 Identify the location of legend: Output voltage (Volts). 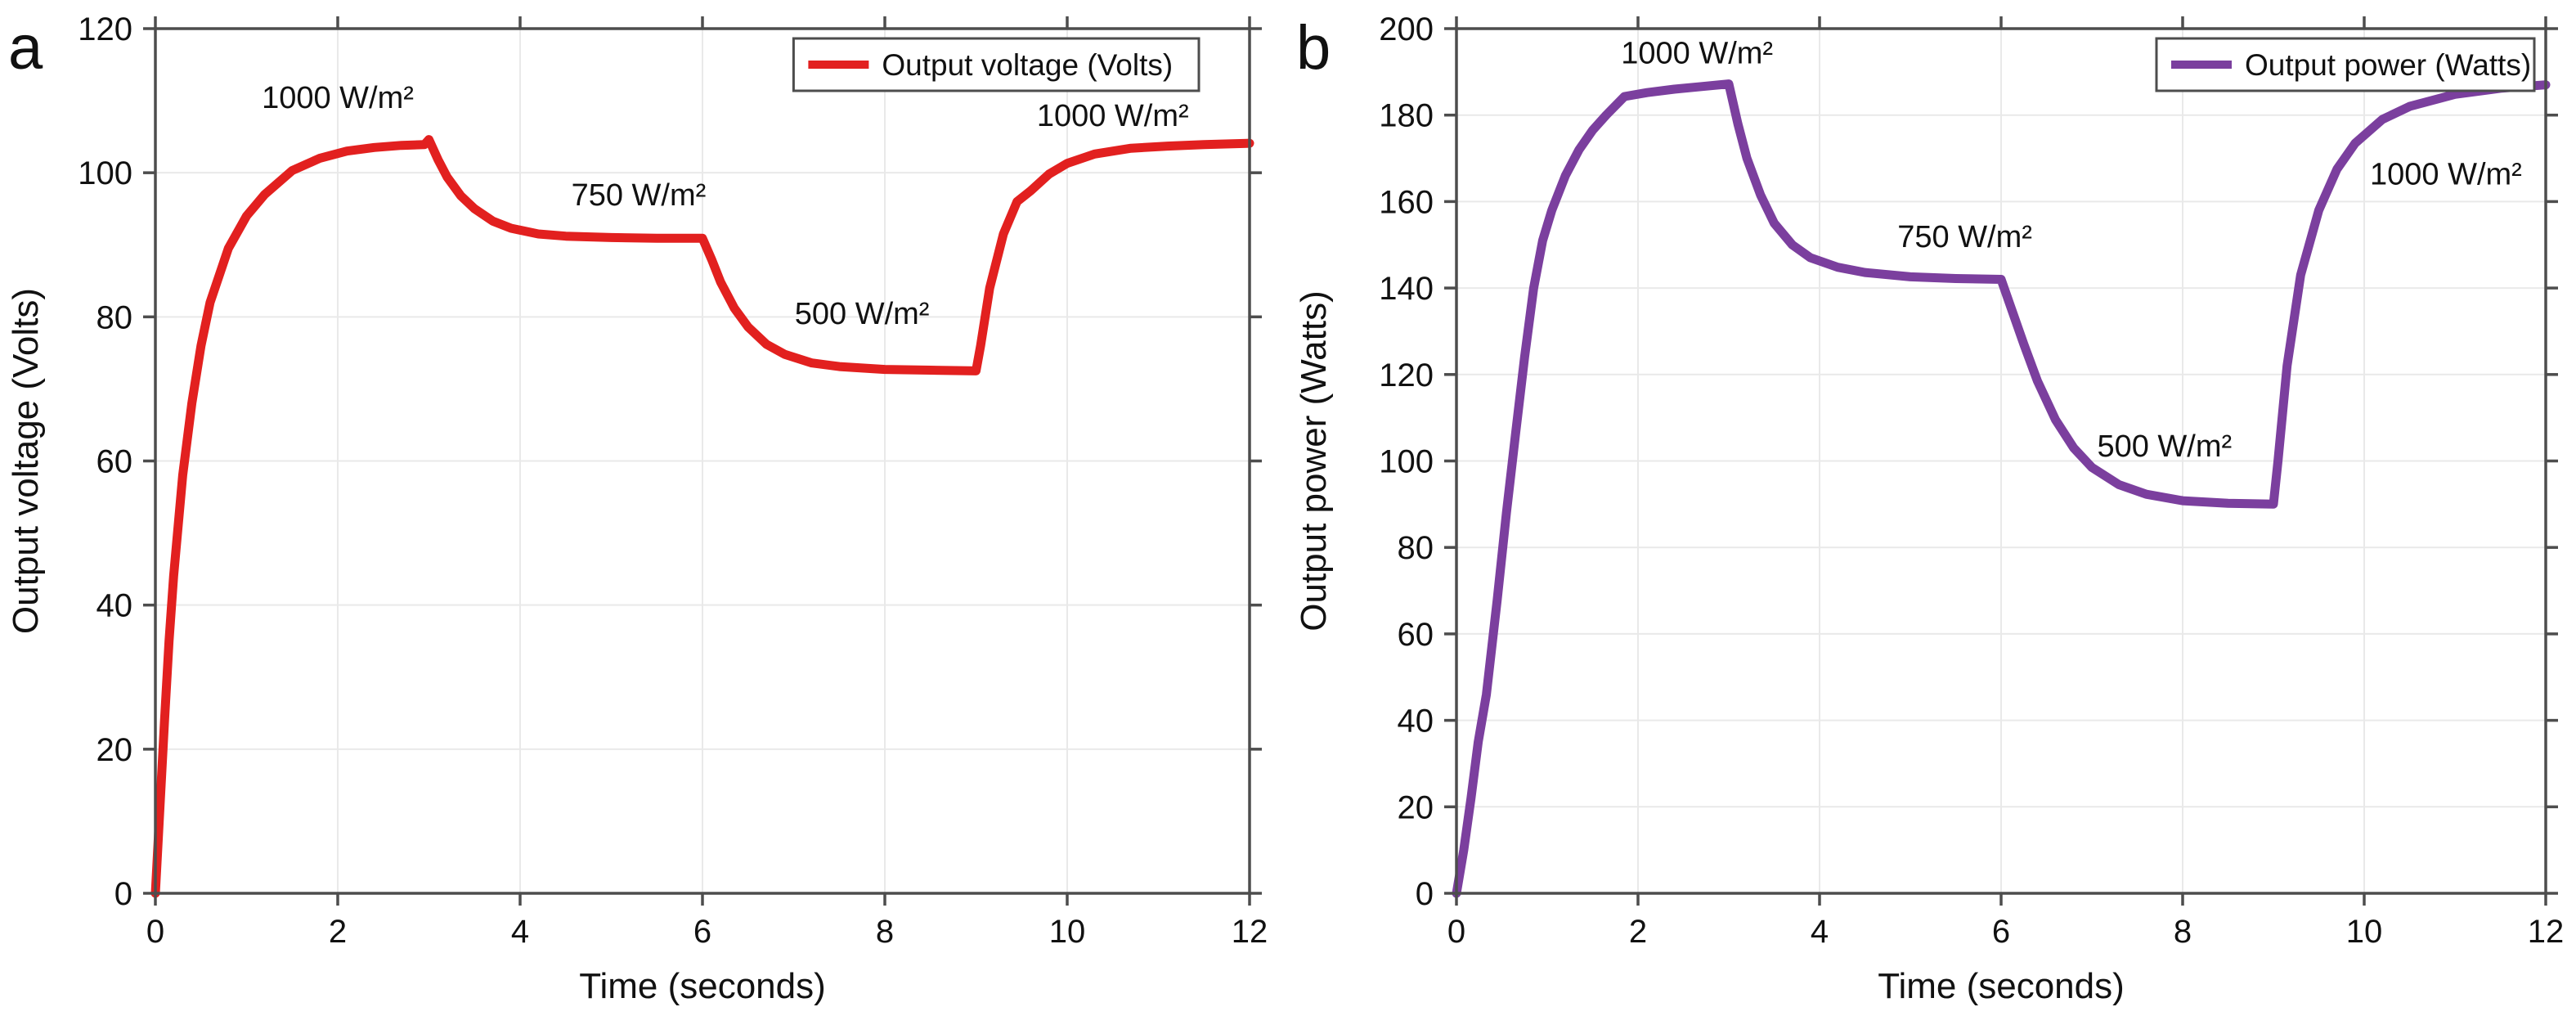
(996, 64).